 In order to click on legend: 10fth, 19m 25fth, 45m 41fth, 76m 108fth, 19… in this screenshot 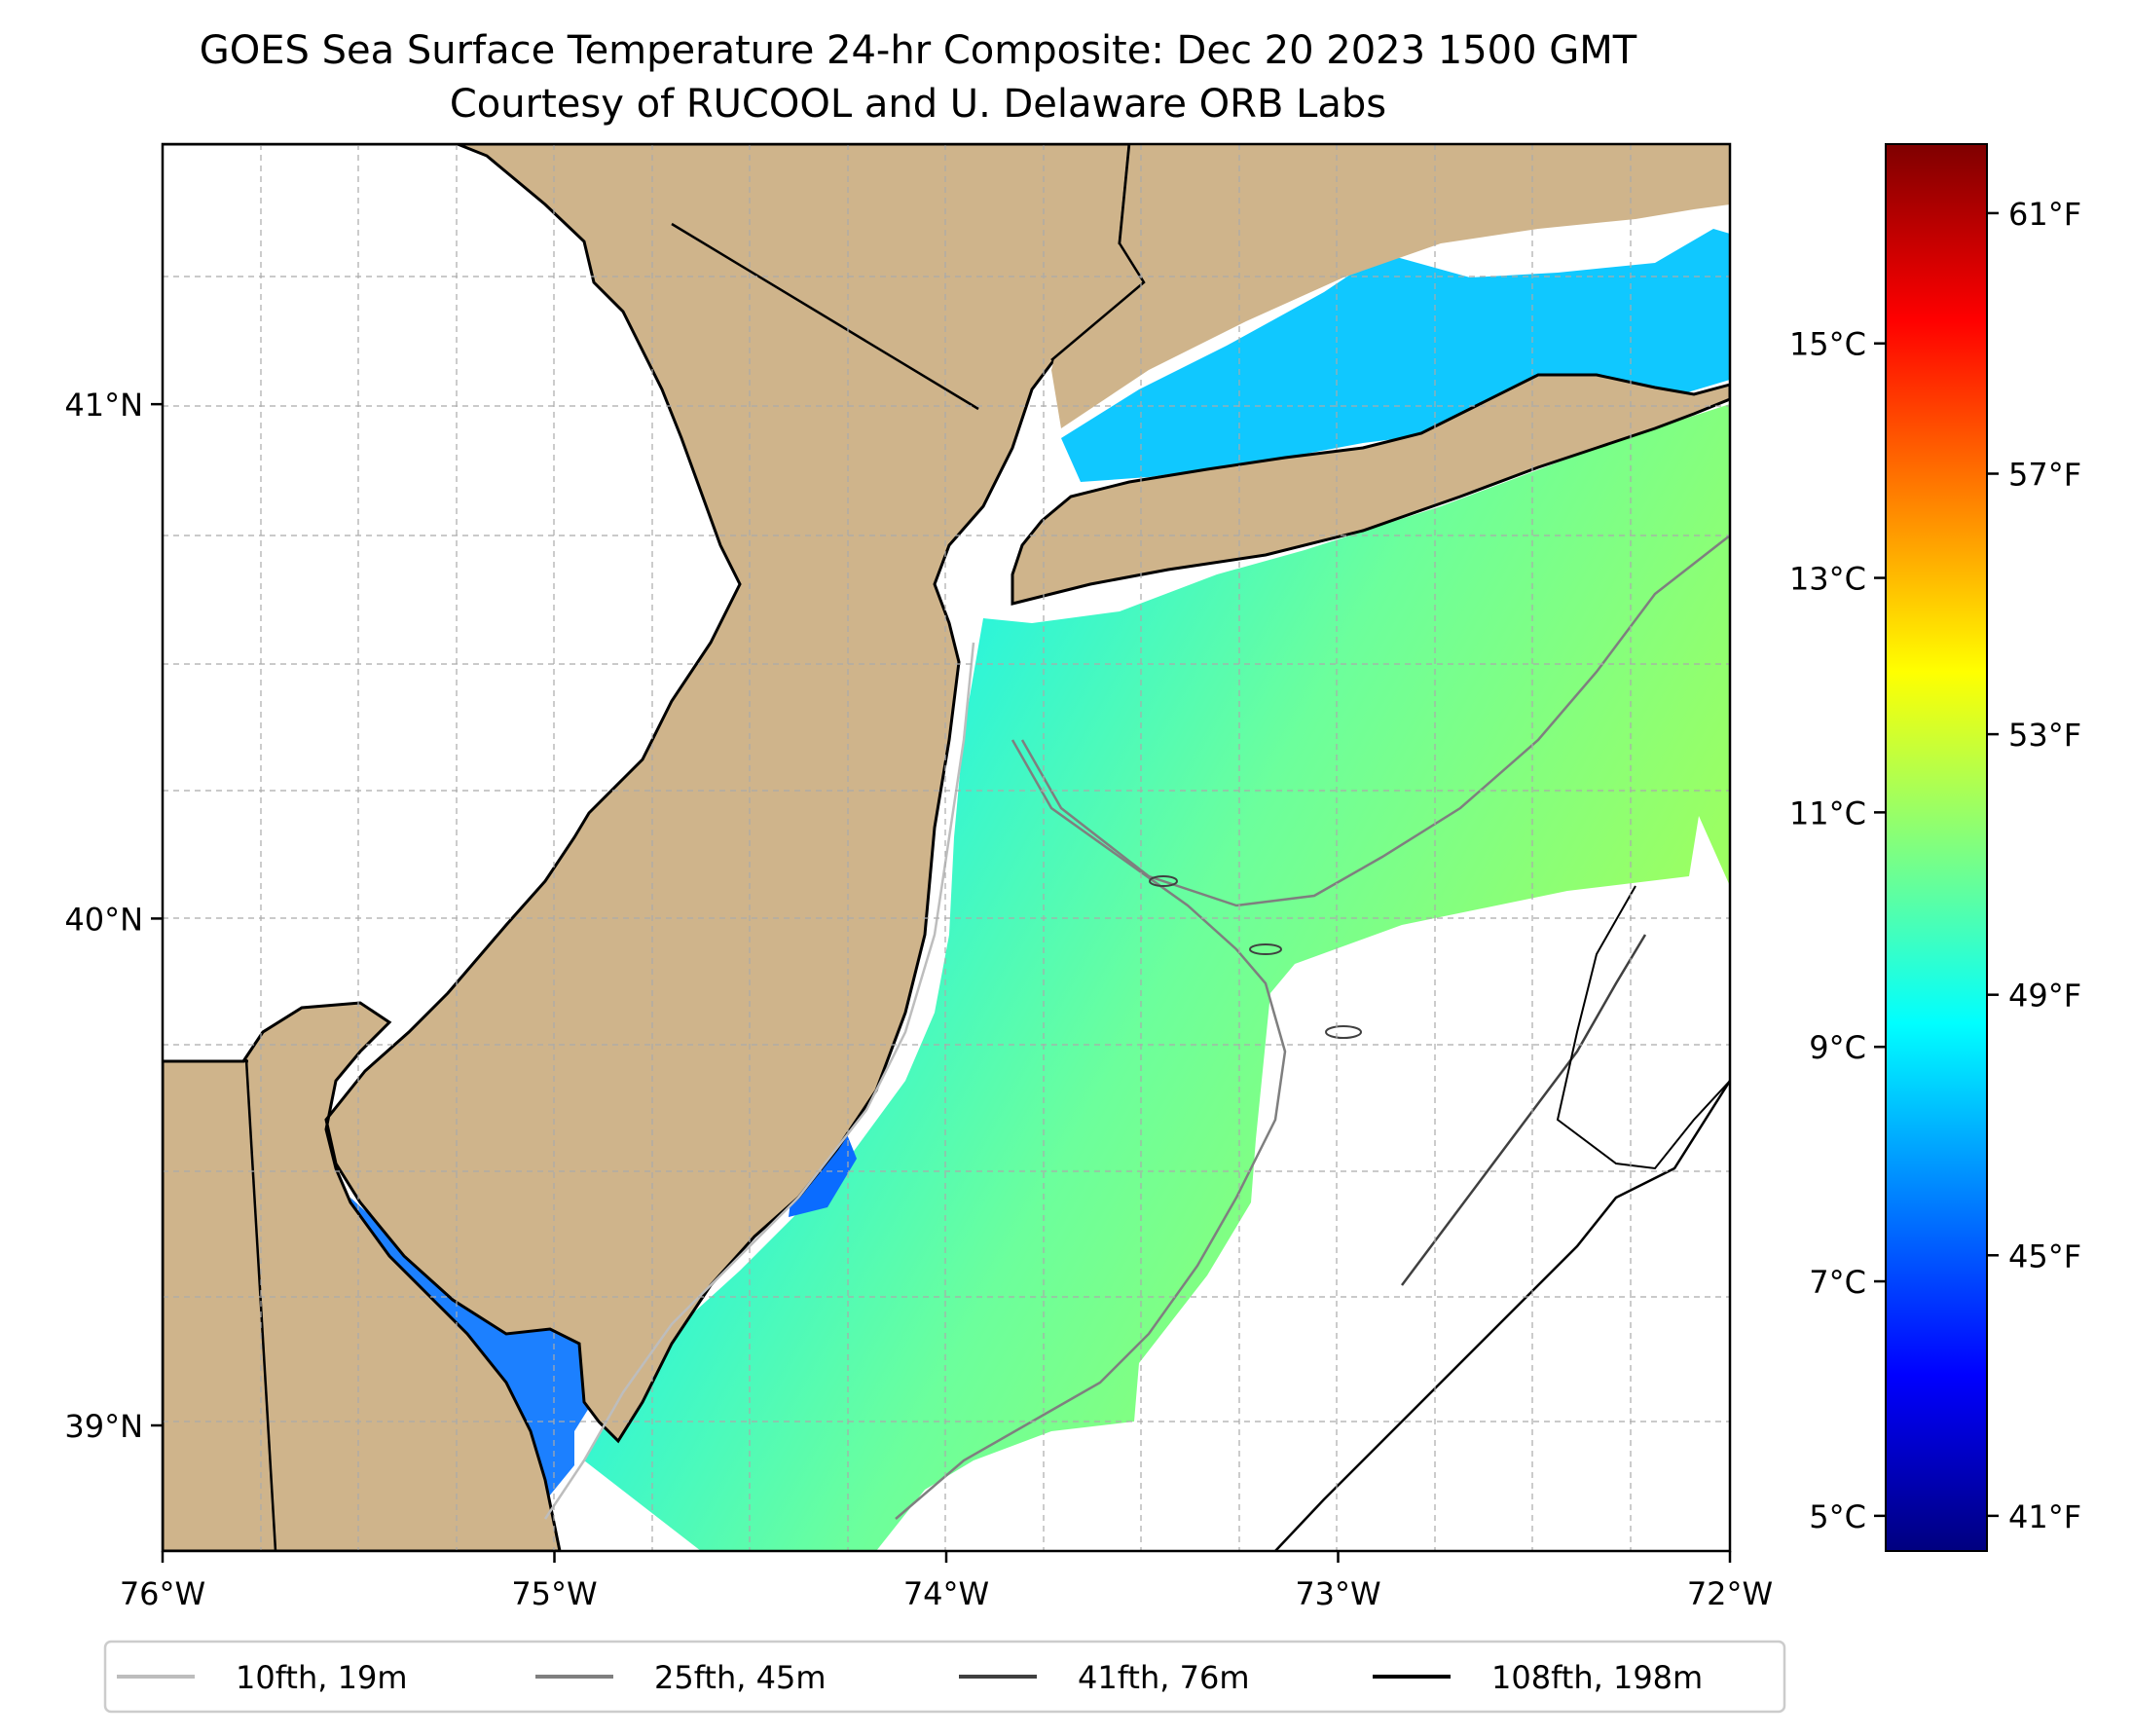, I will do `click(944, 1677)`.